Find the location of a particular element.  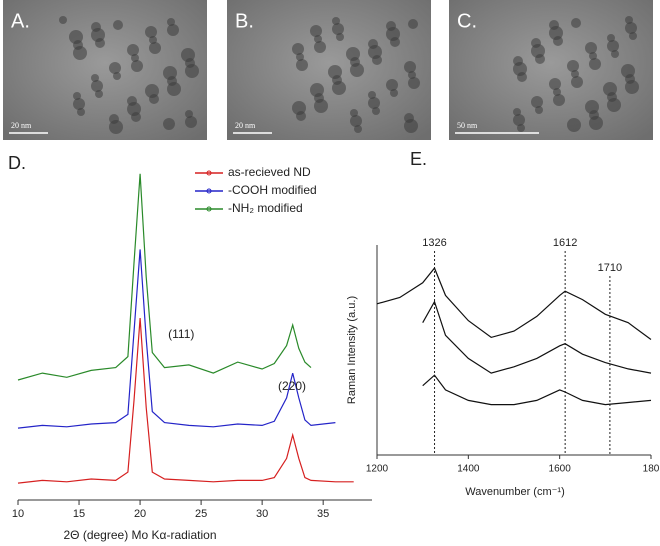

reference-label: 1710 is located at coordinates (610, 268).